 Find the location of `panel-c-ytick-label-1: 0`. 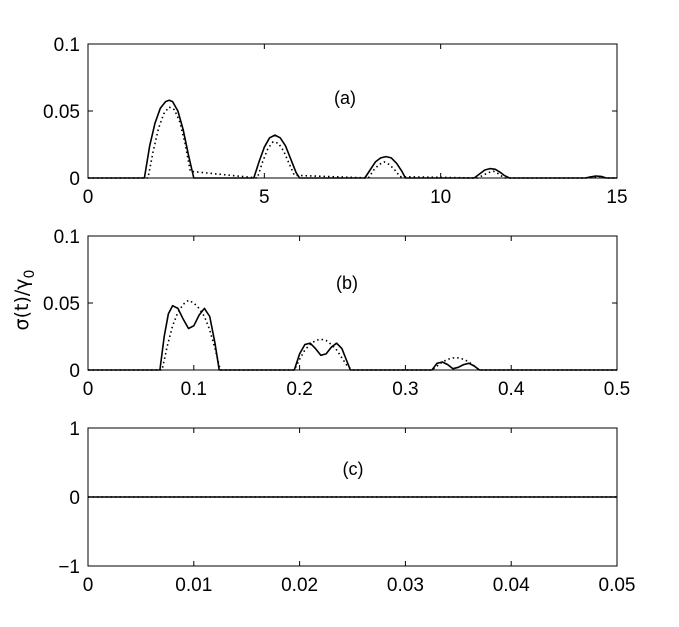

panel-c-ytick-label-1: 0 is located at coordinates (74, 498).